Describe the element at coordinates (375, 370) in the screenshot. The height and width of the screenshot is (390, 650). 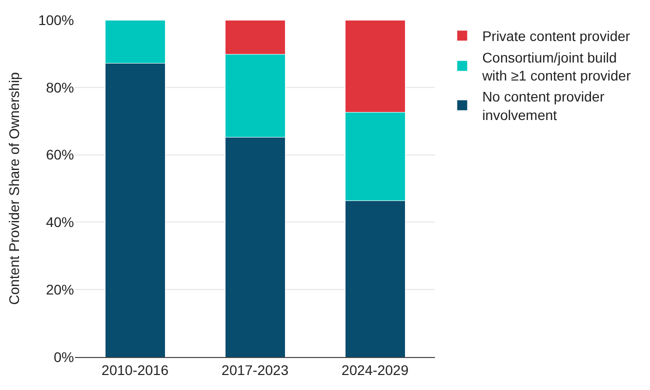
I see `x-tick-label: 2024-2029` at that location.